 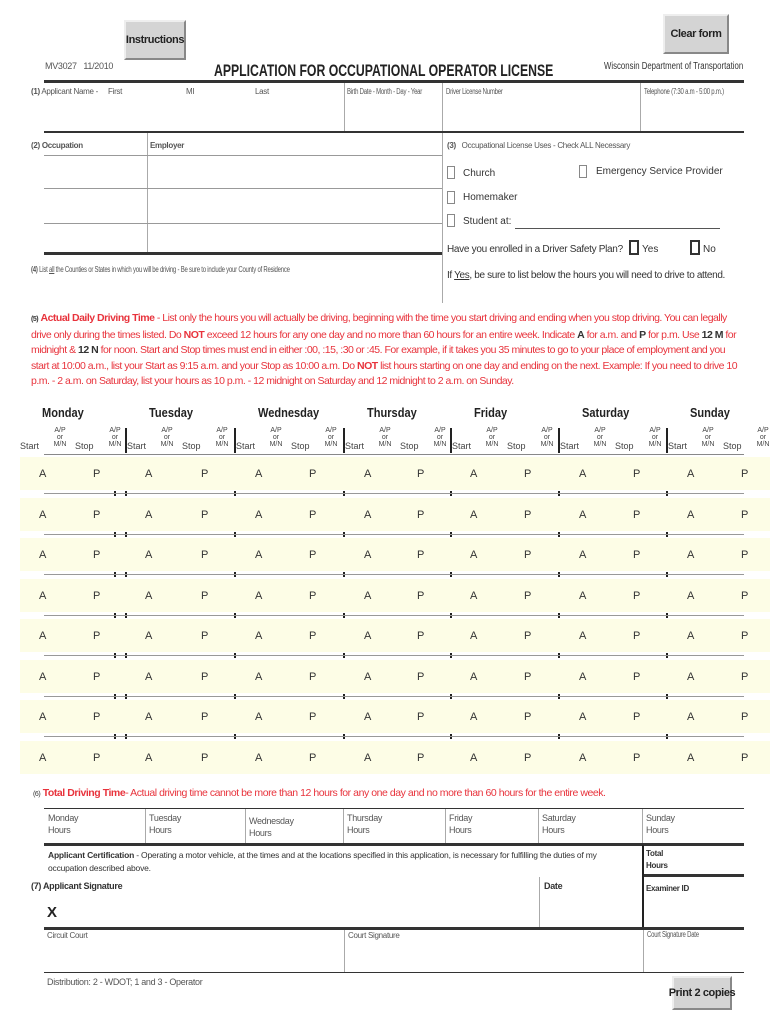 What do you see at coordinates (63, 824) in the screenshot?
I see `total-hours-monday: Monday Hours` at bounding box center [63, 824].